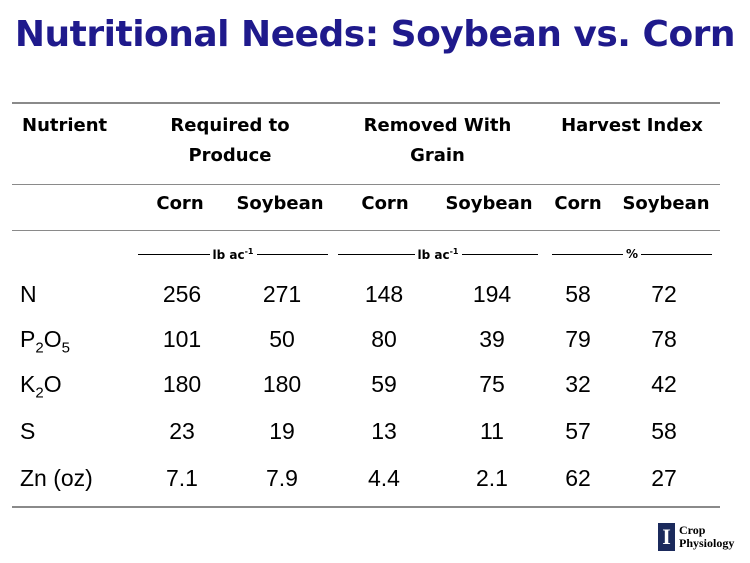 The height and width of the screenshot is (563, 750). Describe the element at coordinates (489, 203) in the screenshot. I see `subheader-rem-soybean: Soybean` at that location.